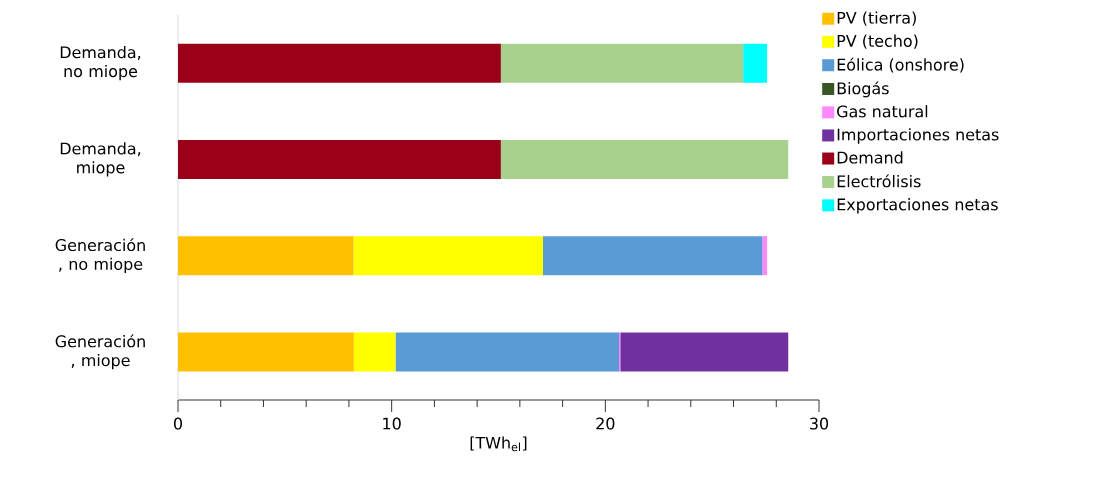 The width and height of the screenshot is (1106, 480). I want to click on x-tick-label: 30, so click(819, 423).